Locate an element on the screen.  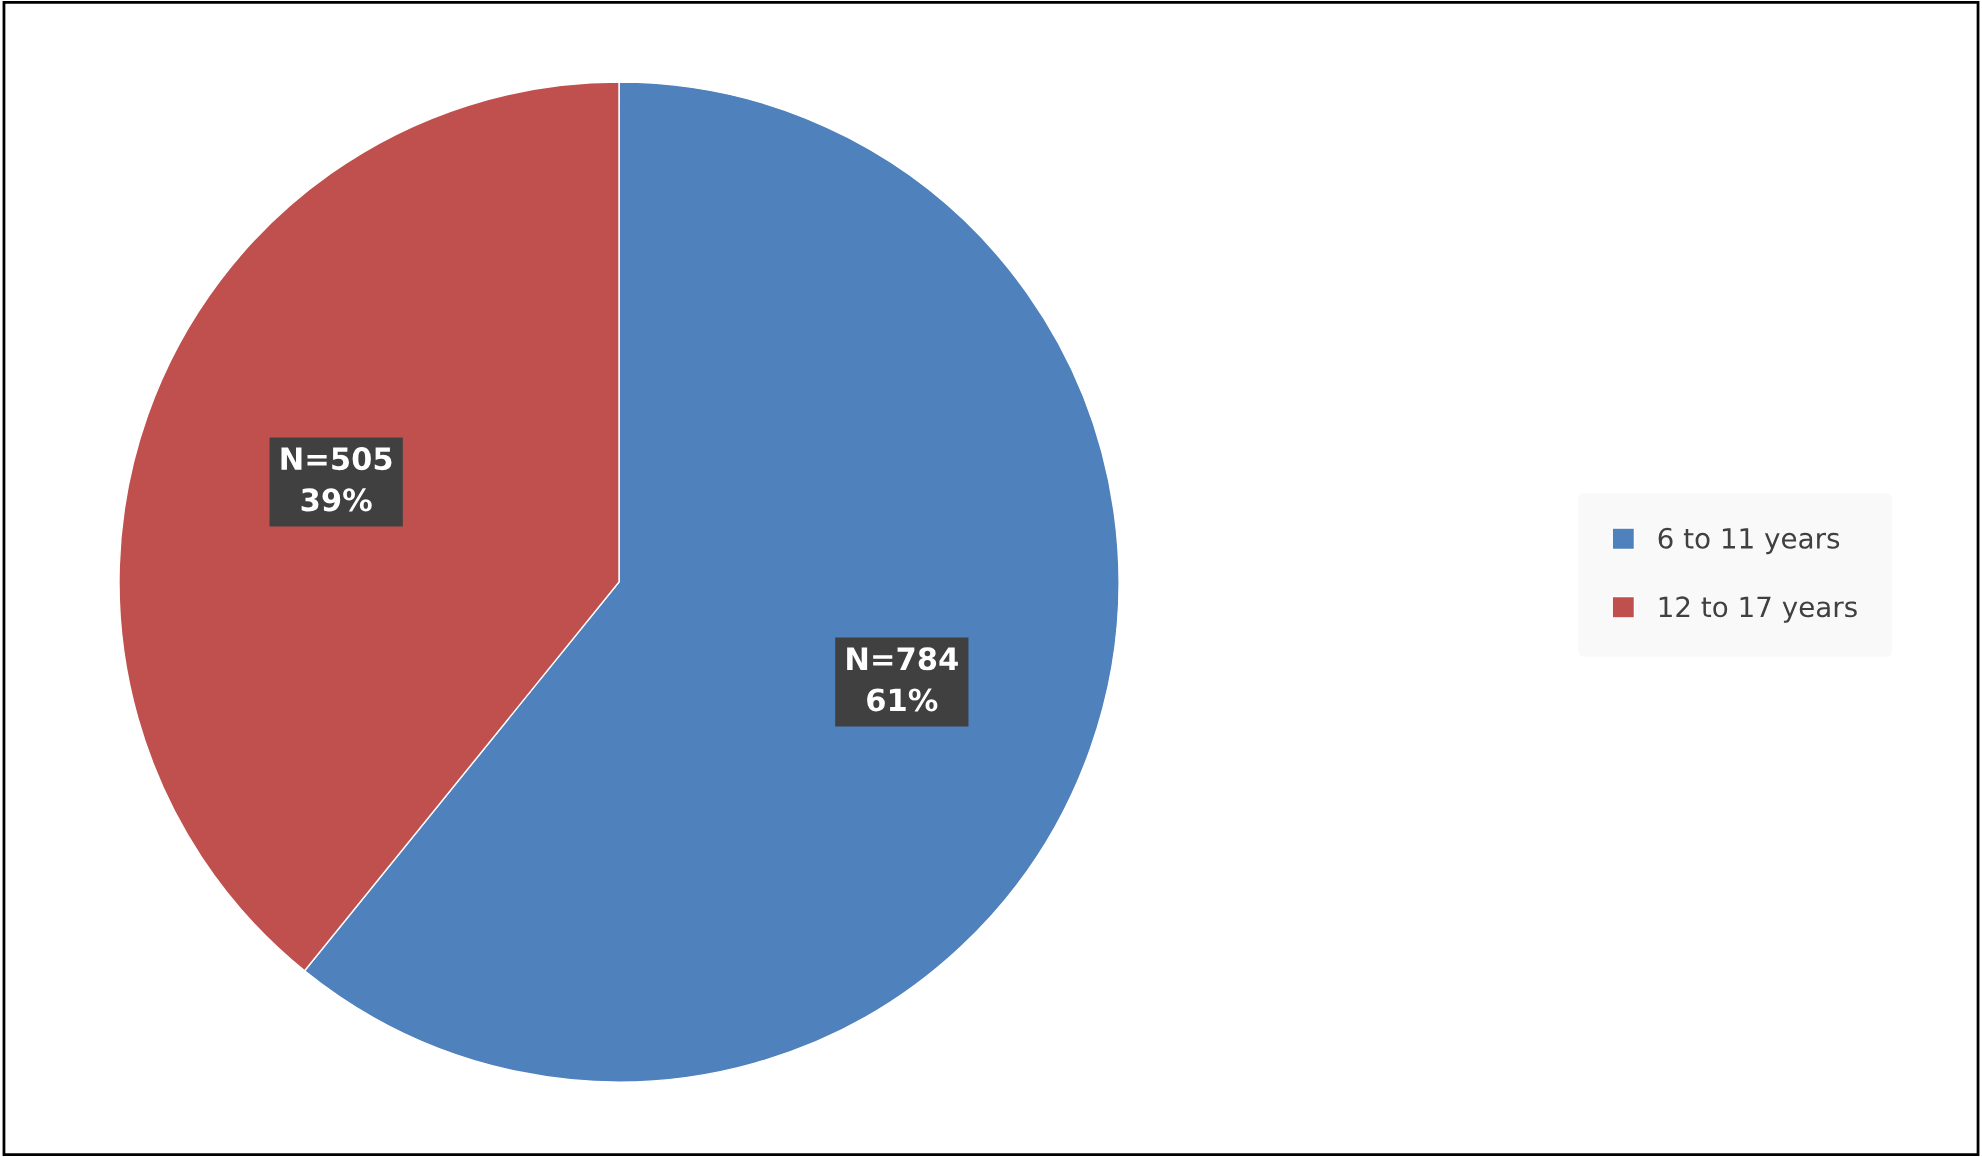
legend-label: 12 to 17 years is located at coordinates (1758, 609).